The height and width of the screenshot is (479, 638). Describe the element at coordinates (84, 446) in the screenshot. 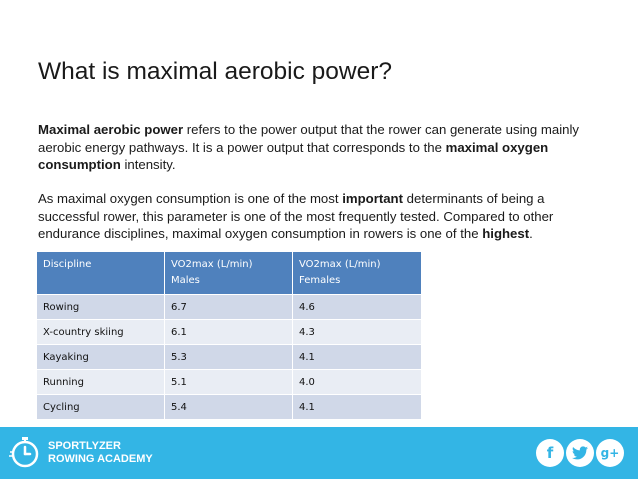

I see `brand-line-1: SPORTLYZER` at that location.